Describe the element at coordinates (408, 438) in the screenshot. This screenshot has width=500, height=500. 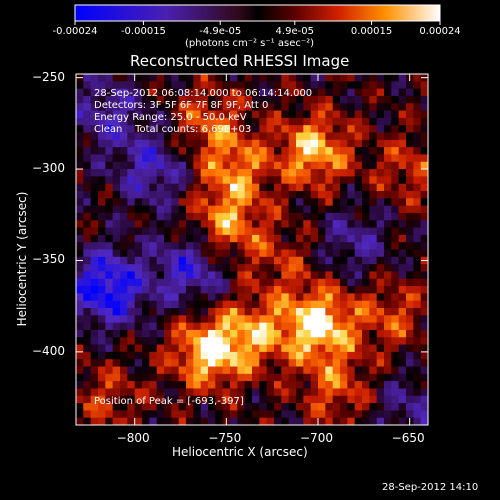
I see `x-tick-label: −650` at that location.